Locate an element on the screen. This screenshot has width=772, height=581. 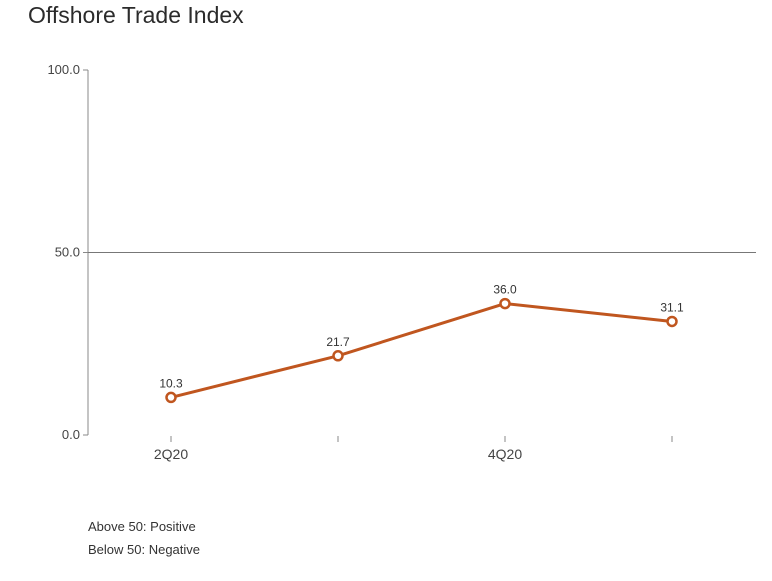
chart-title: Offshore Trade Index is located at coordinates (136, 15).